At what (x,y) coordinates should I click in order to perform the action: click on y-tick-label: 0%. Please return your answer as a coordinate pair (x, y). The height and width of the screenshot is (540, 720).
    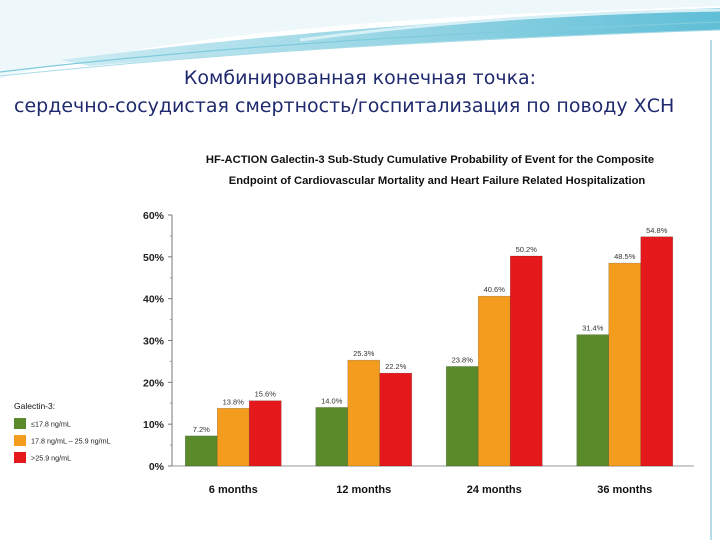
    Looking at the image, I should click on (157, 467).